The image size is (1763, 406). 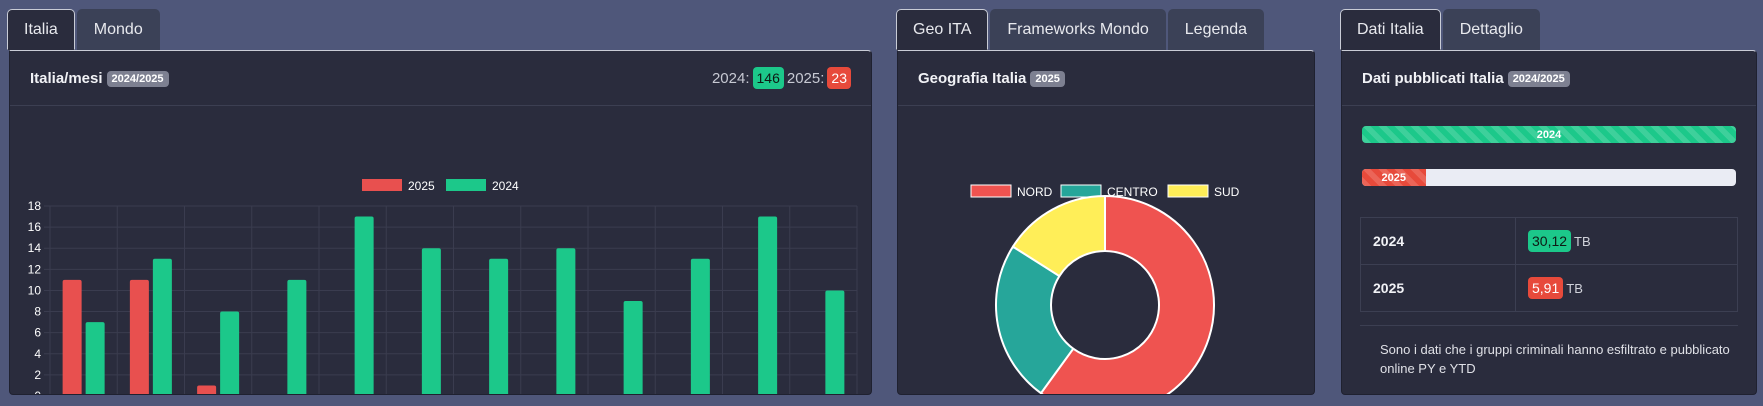 I want to click on y-tick-label: 0, so click(x=37, y=391).